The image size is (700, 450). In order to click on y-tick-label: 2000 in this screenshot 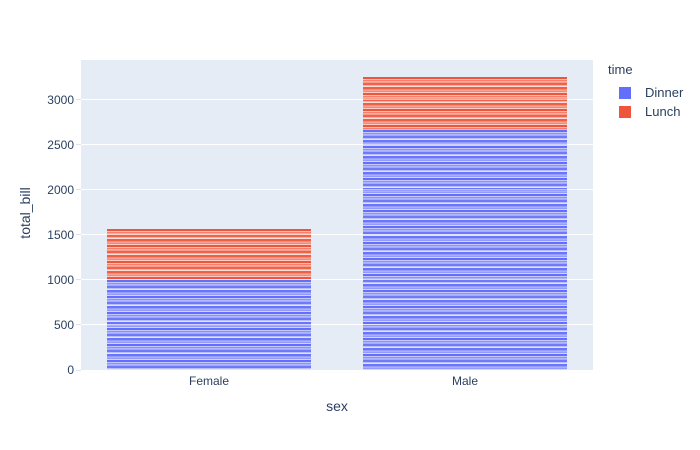, I will do `click(60, 189)`.